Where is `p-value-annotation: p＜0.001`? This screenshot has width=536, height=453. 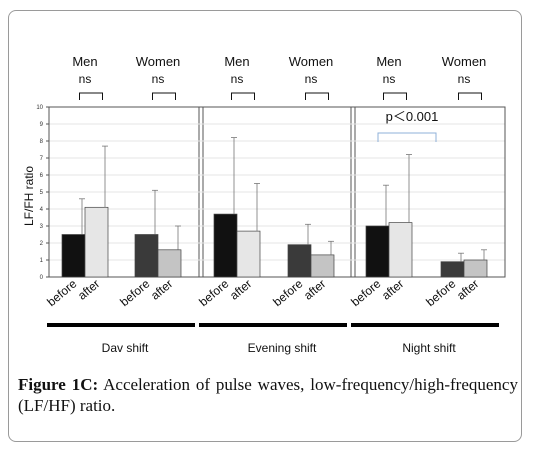
p-value-annotation: p＜0.001 is located at coordinates (412, 116).